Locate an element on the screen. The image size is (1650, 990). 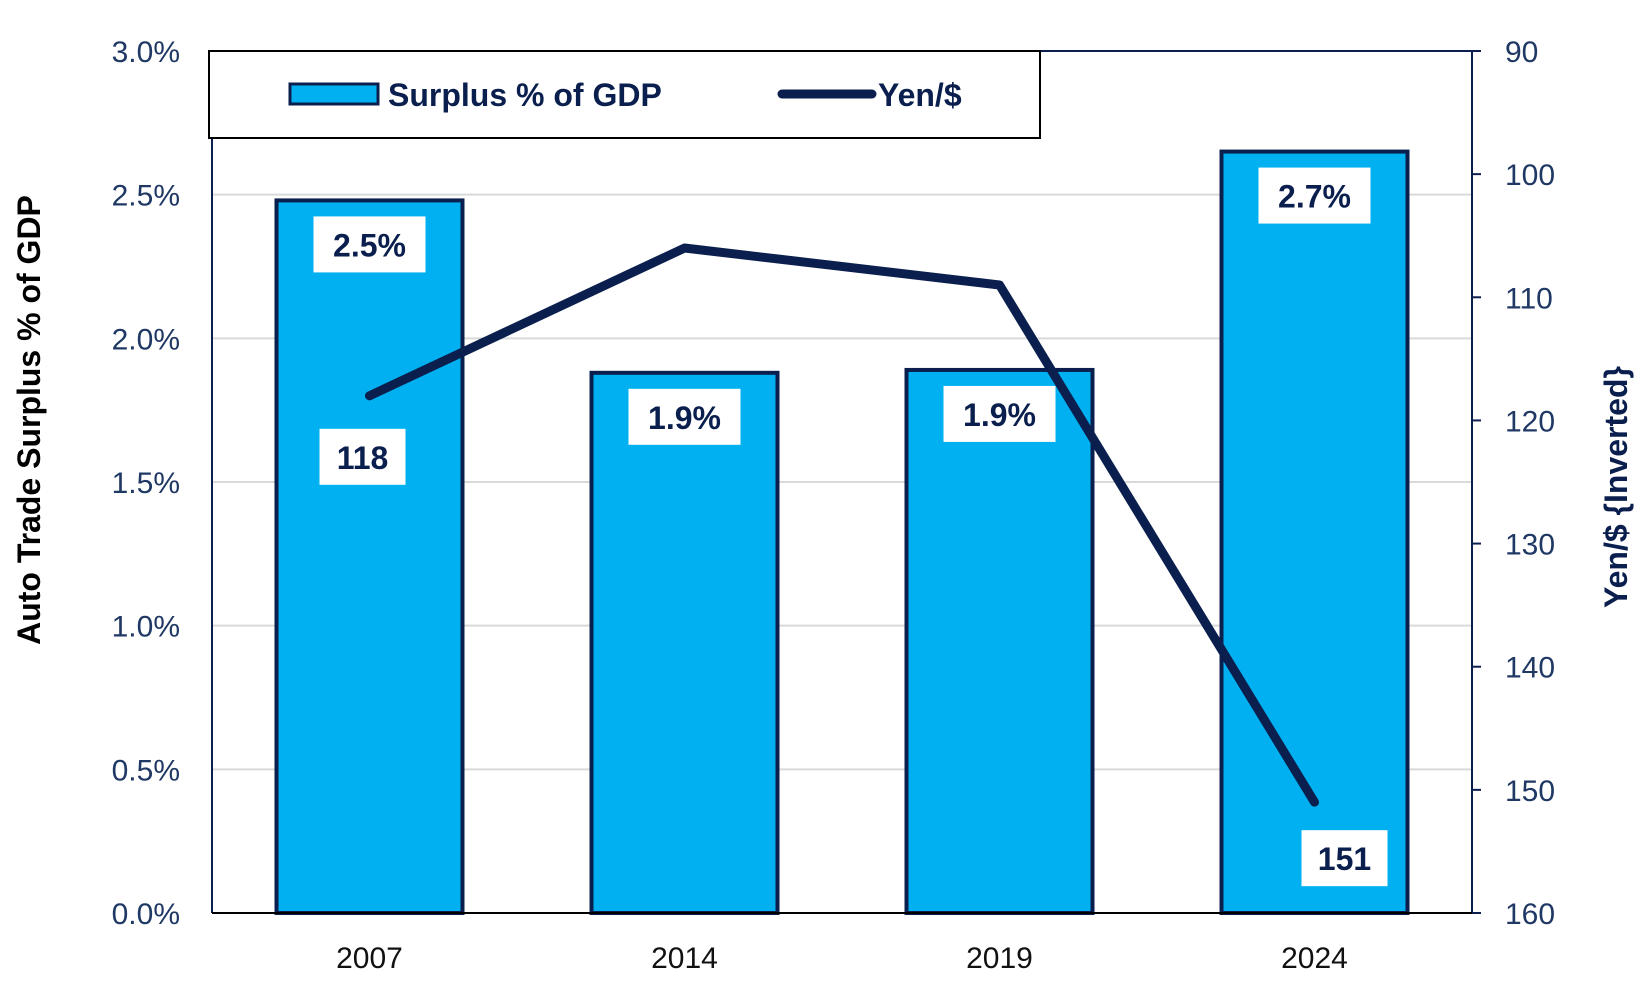
bar-data-label: 2.7% is located at coordinates (1314, 197).